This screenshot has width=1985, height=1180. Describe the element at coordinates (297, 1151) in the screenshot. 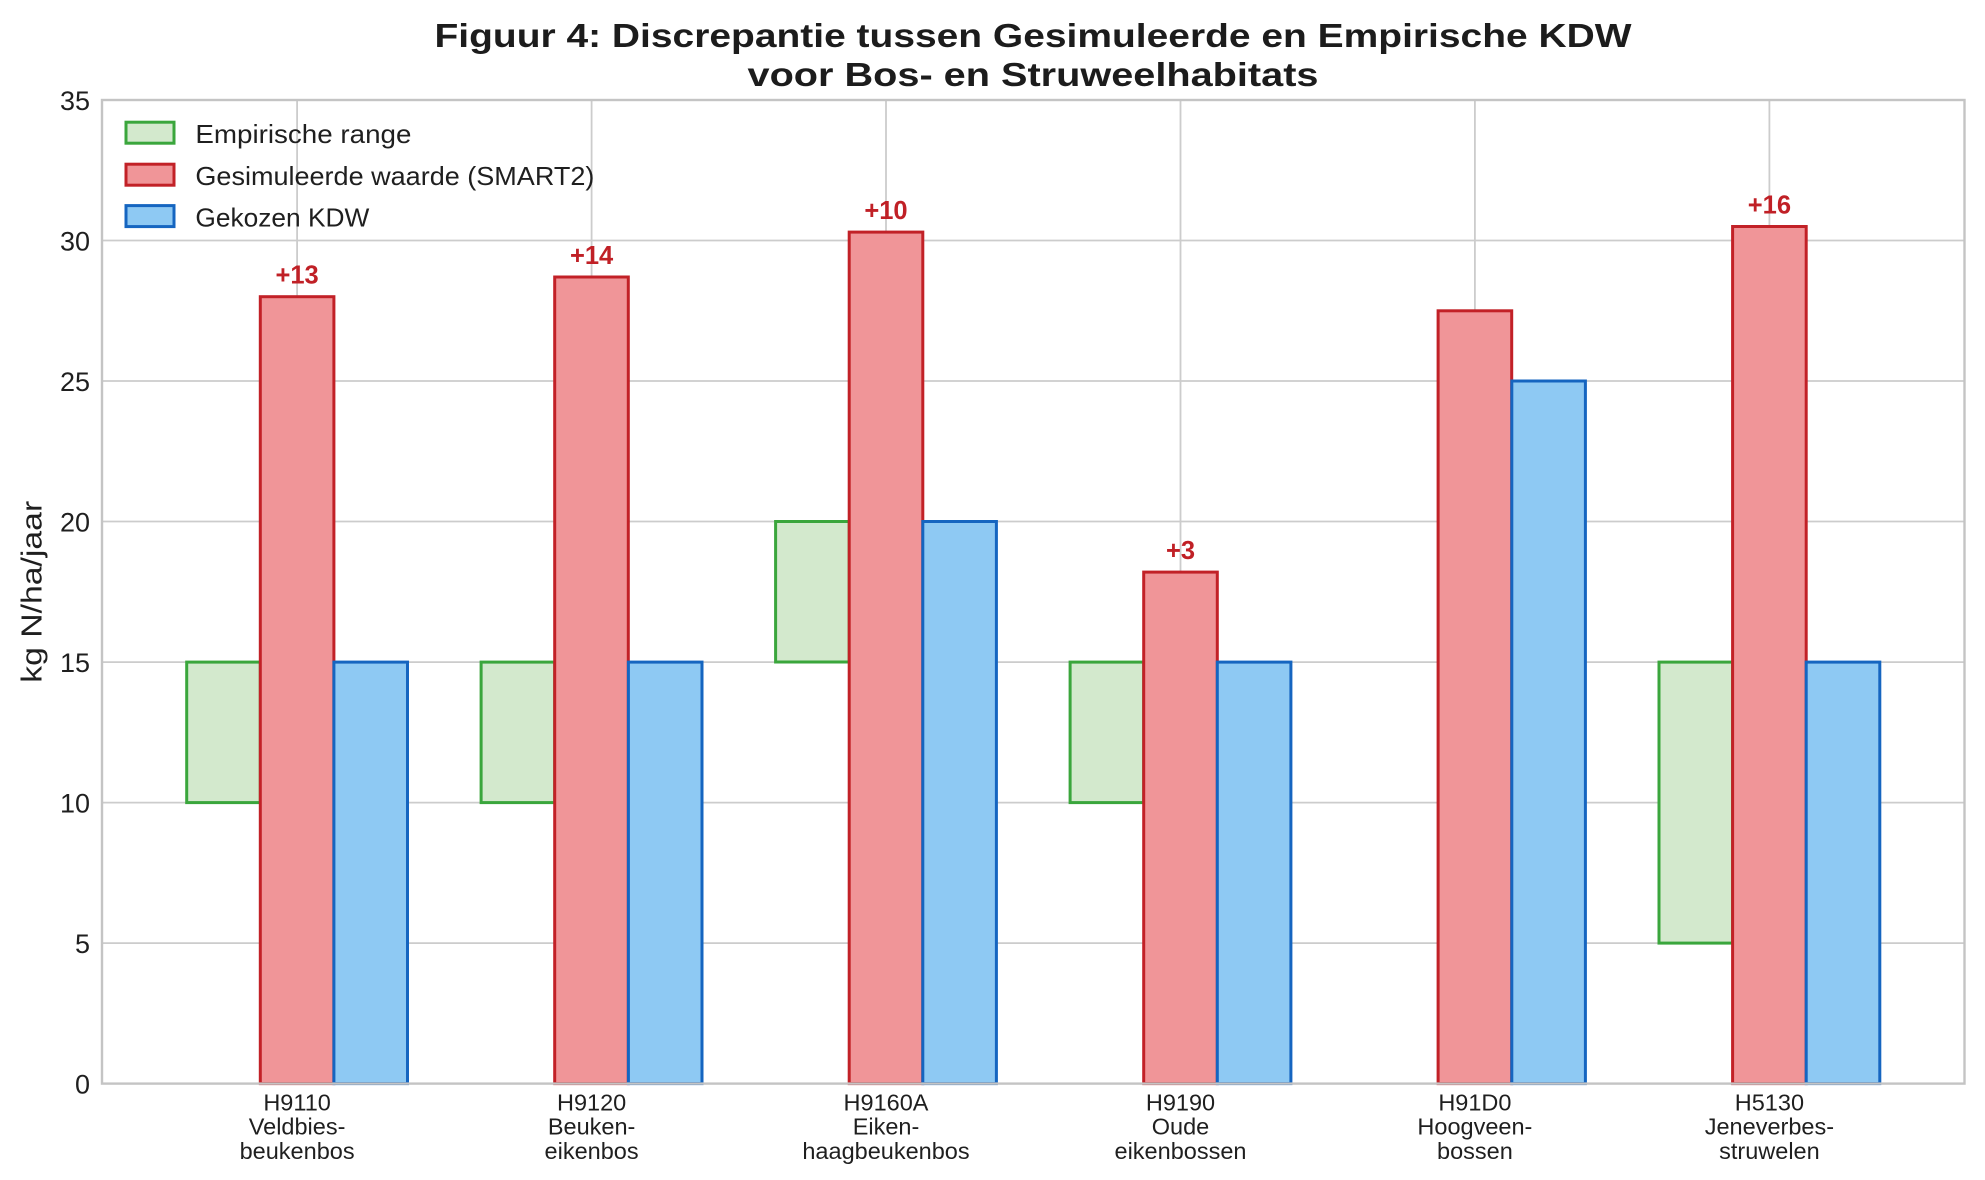

I see `svg-text: beukenbos` at that location.